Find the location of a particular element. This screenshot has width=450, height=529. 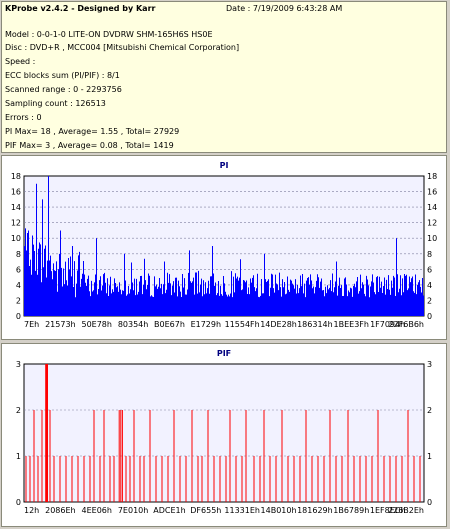

x-tick-label: 1F7094h is located at coordinates (387, 324).